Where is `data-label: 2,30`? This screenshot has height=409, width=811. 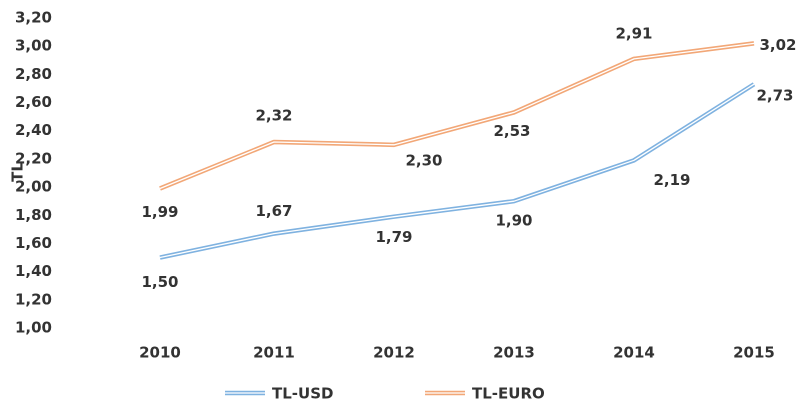
data-label: 2,30 is located at coordinates (423, 160).